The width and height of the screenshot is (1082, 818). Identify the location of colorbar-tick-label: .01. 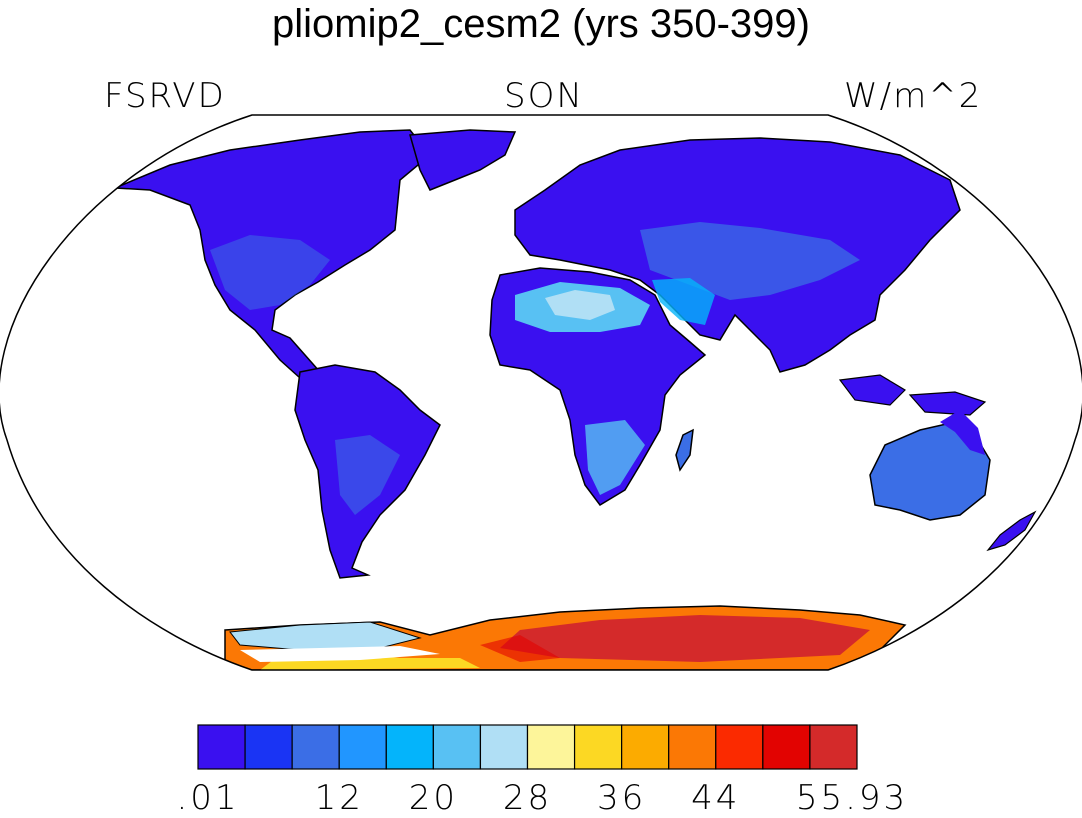
(208, 798).